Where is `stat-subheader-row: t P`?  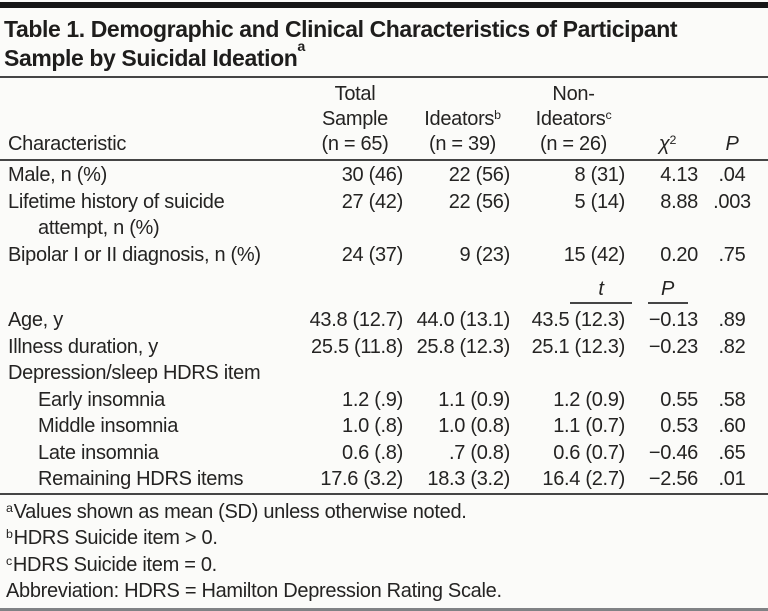 stat-subheader-row: t P is located at coordinates (380, 287).